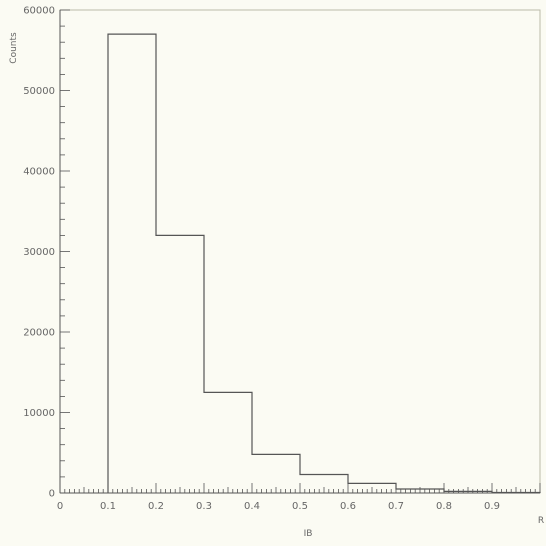  Describe the element at coordinates (39, 333) in the screenshot. I see `y-tick-label: 20000` at that location.